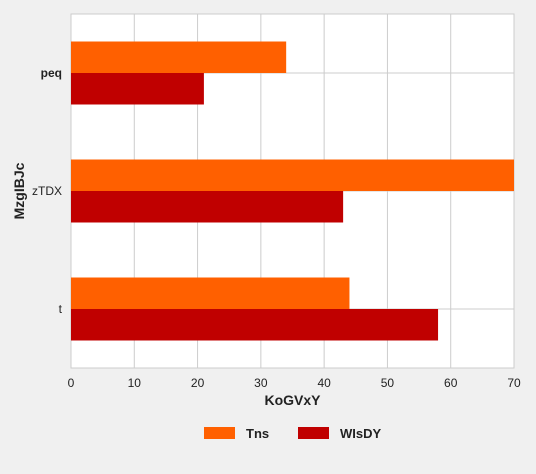  I want to click on y-tick-labels: peq zTDX t, so click(47, 191).